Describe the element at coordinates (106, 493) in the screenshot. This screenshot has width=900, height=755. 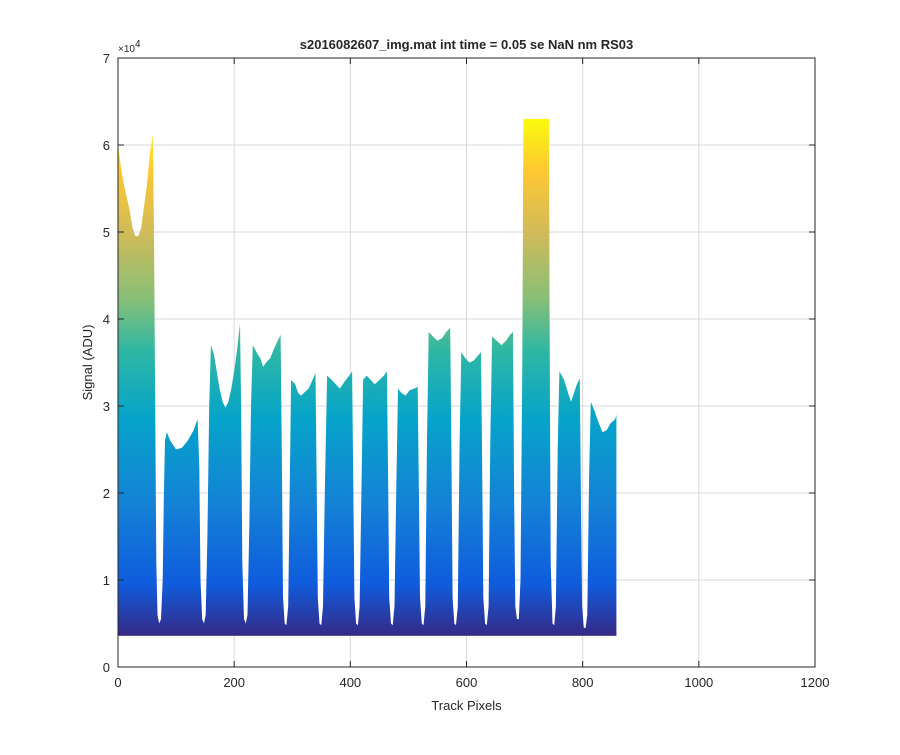
I see `y-tick-label: 2` at that location.